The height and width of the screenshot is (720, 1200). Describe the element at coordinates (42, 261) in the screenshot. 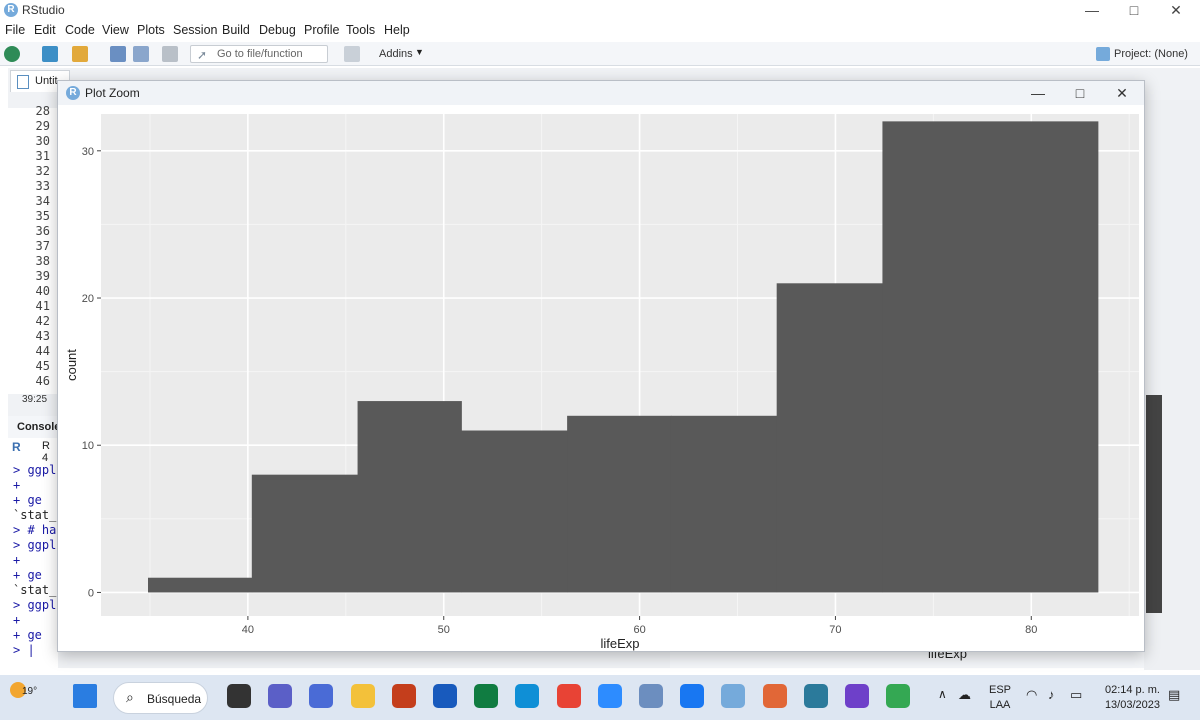

I see `line-number: 38` at that location.